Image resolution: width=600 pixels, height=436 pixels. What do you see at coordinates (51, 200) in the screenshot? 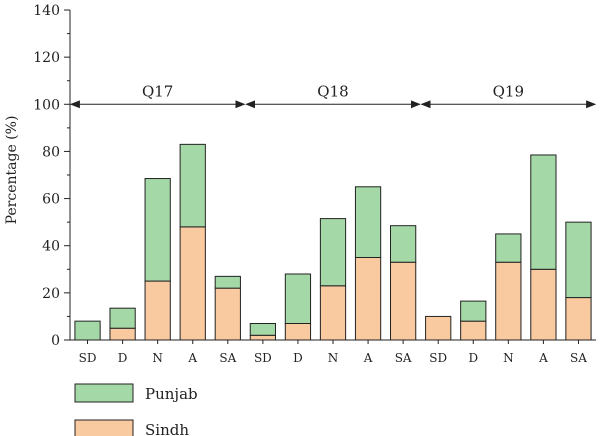
I see `y-tick-label: 60` at bounding box center [51, 200].